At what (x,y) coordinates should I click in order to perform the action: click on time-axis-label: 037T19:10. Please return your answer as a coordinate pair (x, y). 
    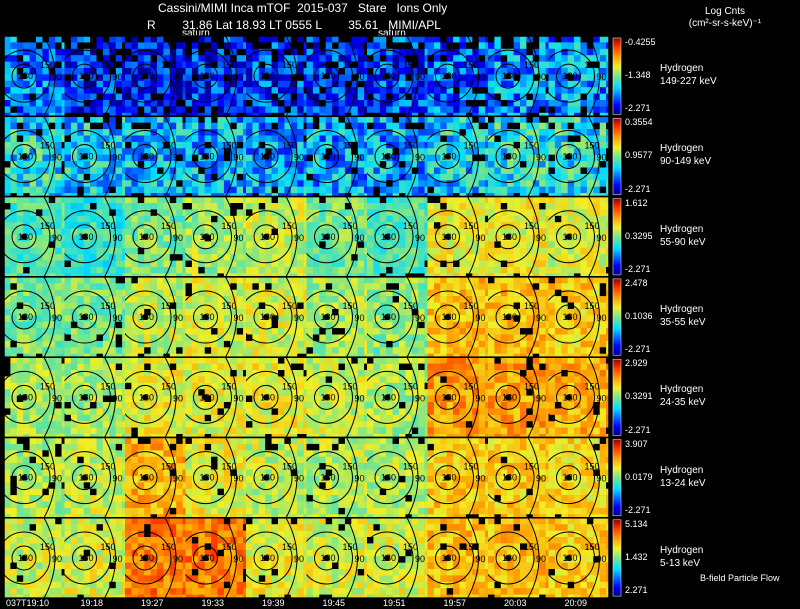
    Looking at the image, I should click on (28, 603).